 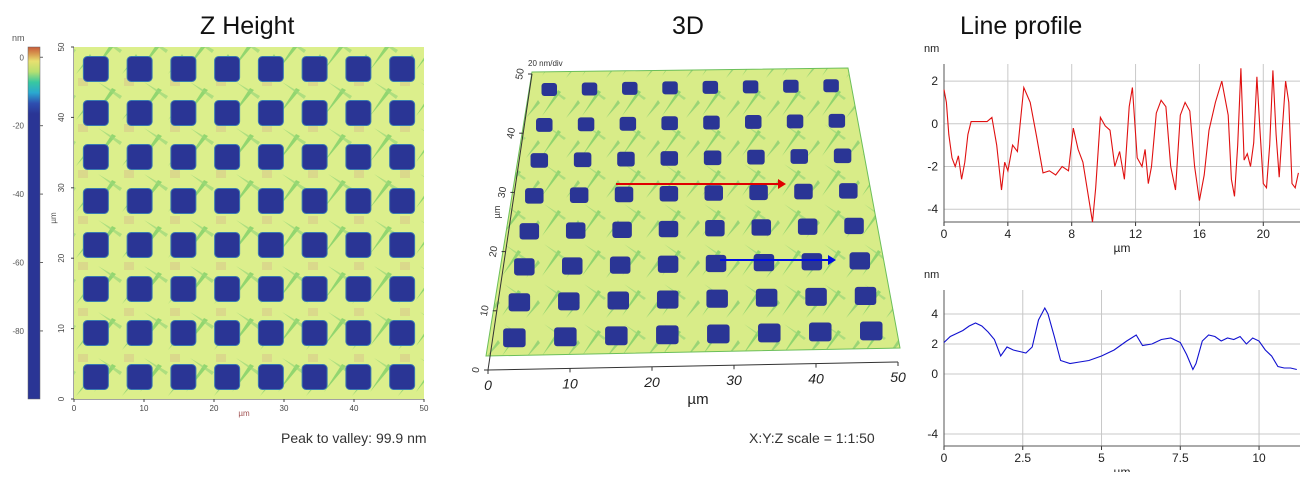 What do you see at coordinates (18, 331) in the screenshot?
I see `colorbar-tick-label: -80` at bounding box center [18, 331].